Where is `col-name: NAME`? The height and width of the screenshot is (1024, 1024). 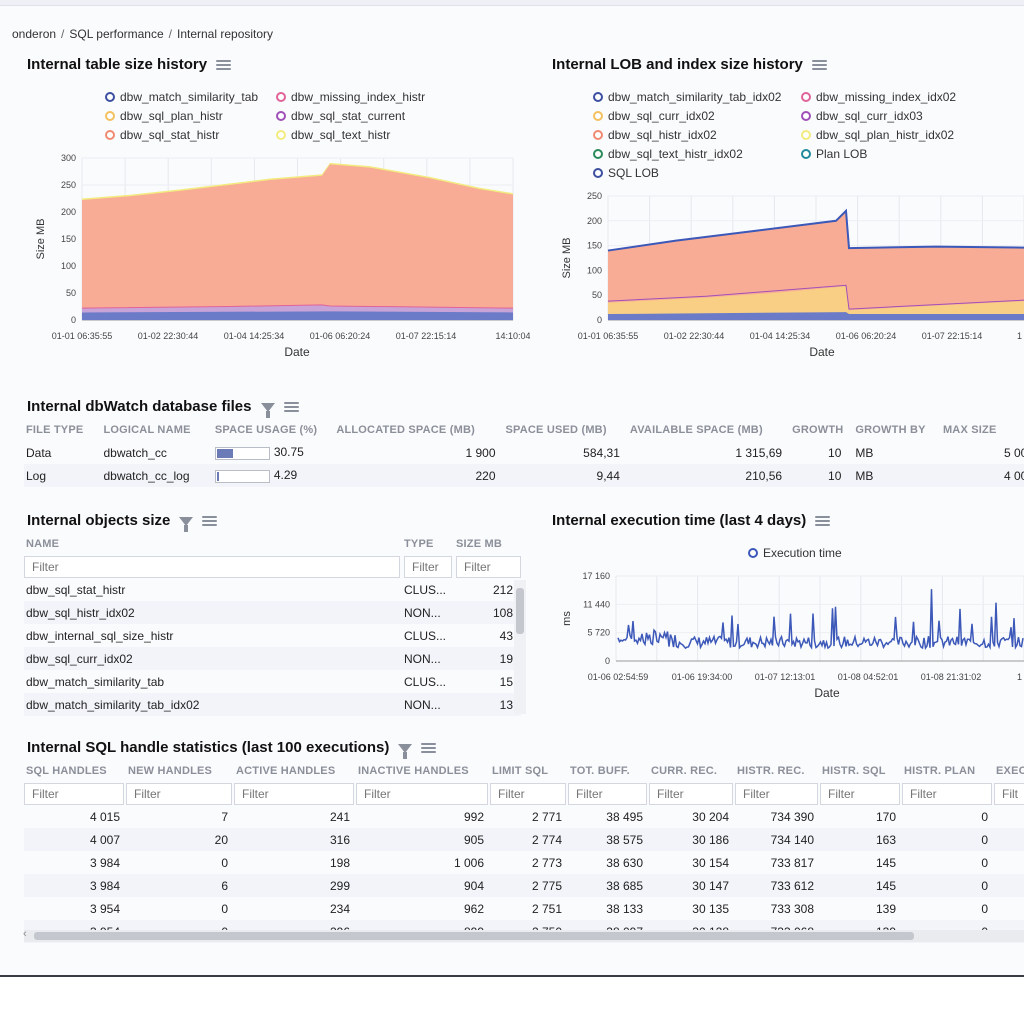 col-name: NAME is located at coordinates (43, 544).